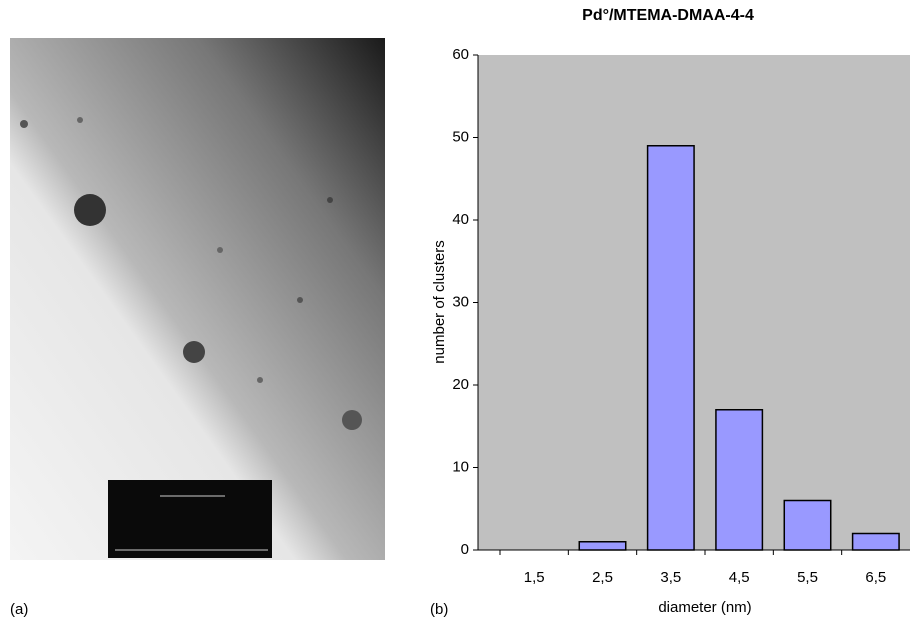 This screenshot has width=910, height=621. I want to click on x-axis-label: diameter (nm), so click(704, 607).